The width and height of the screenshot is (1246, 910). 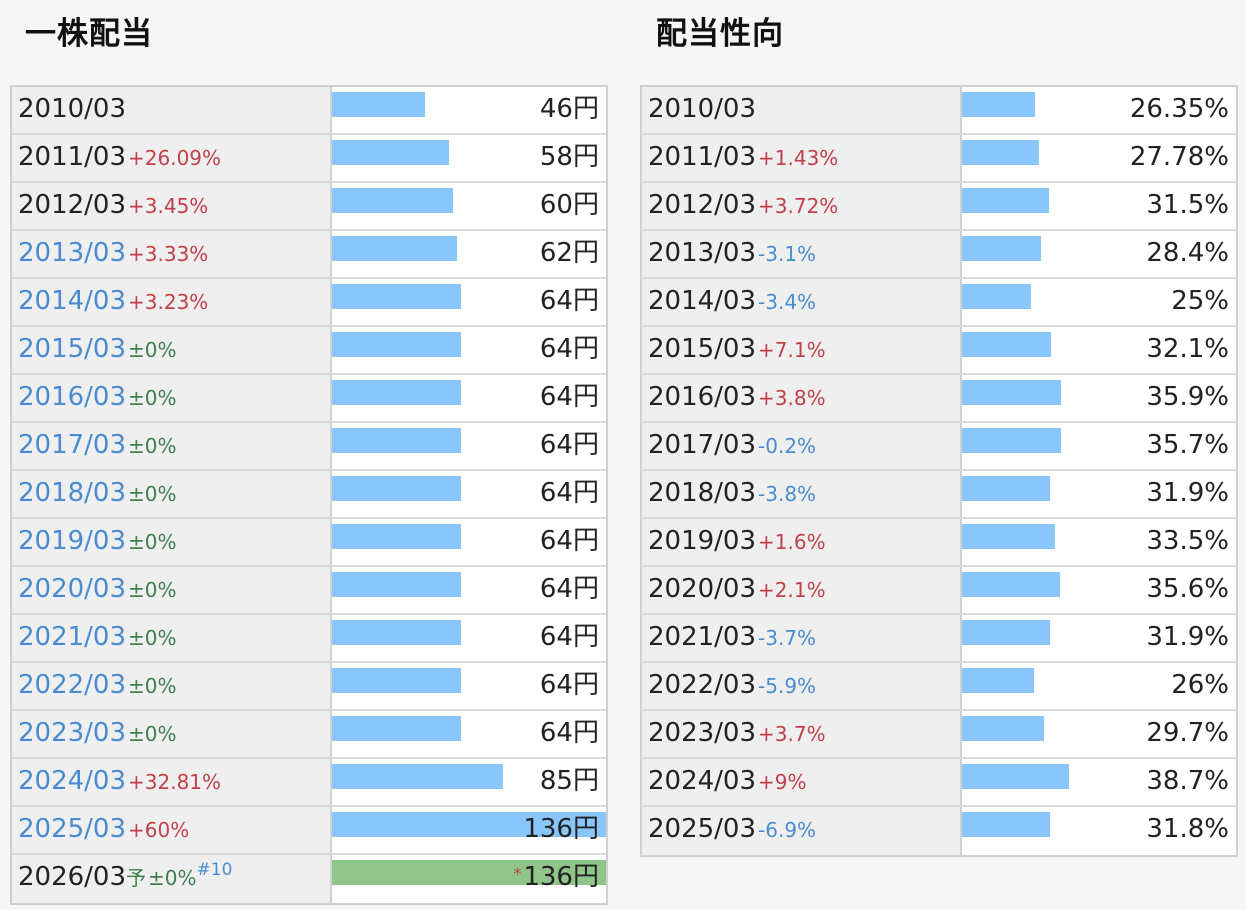 I want to click on dividend-row-label: 2026/03予 ±0%#10, so click(x=172, y=879).